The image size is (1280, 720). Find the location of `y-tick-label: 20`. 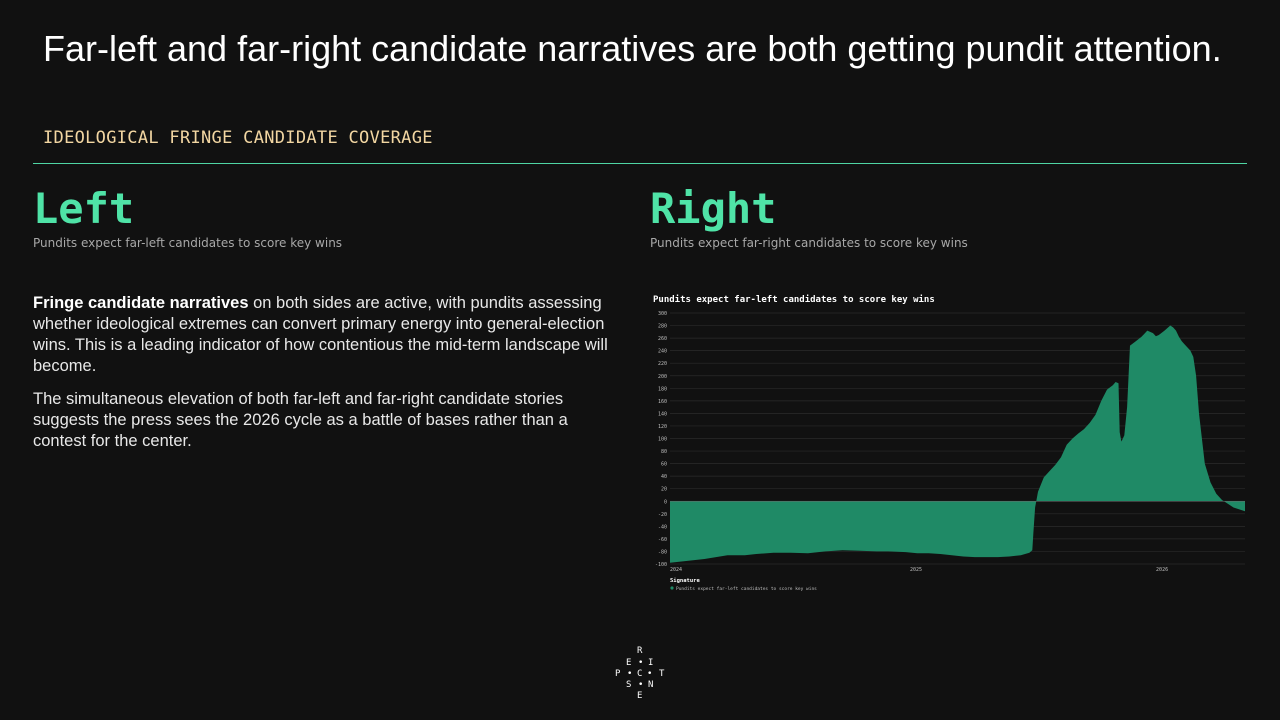

y-tick-label: 20 is located at coordinates (664, 490).